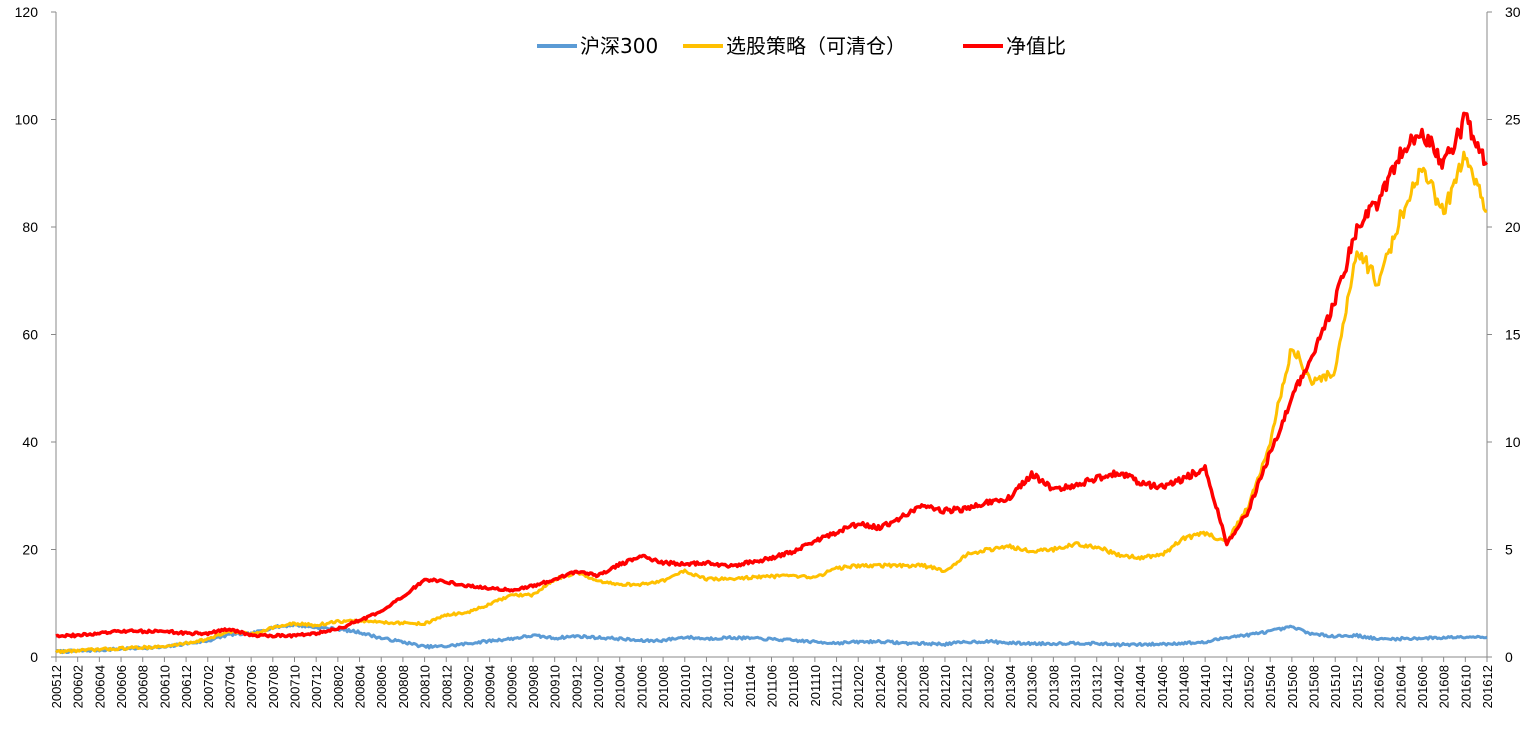 This screenshot has width=1536, height=738. What do you see at coordinates (1162, 686) in the screenshot?
I see `x-tick-label: 201406` at bounding box center [1162, 686].